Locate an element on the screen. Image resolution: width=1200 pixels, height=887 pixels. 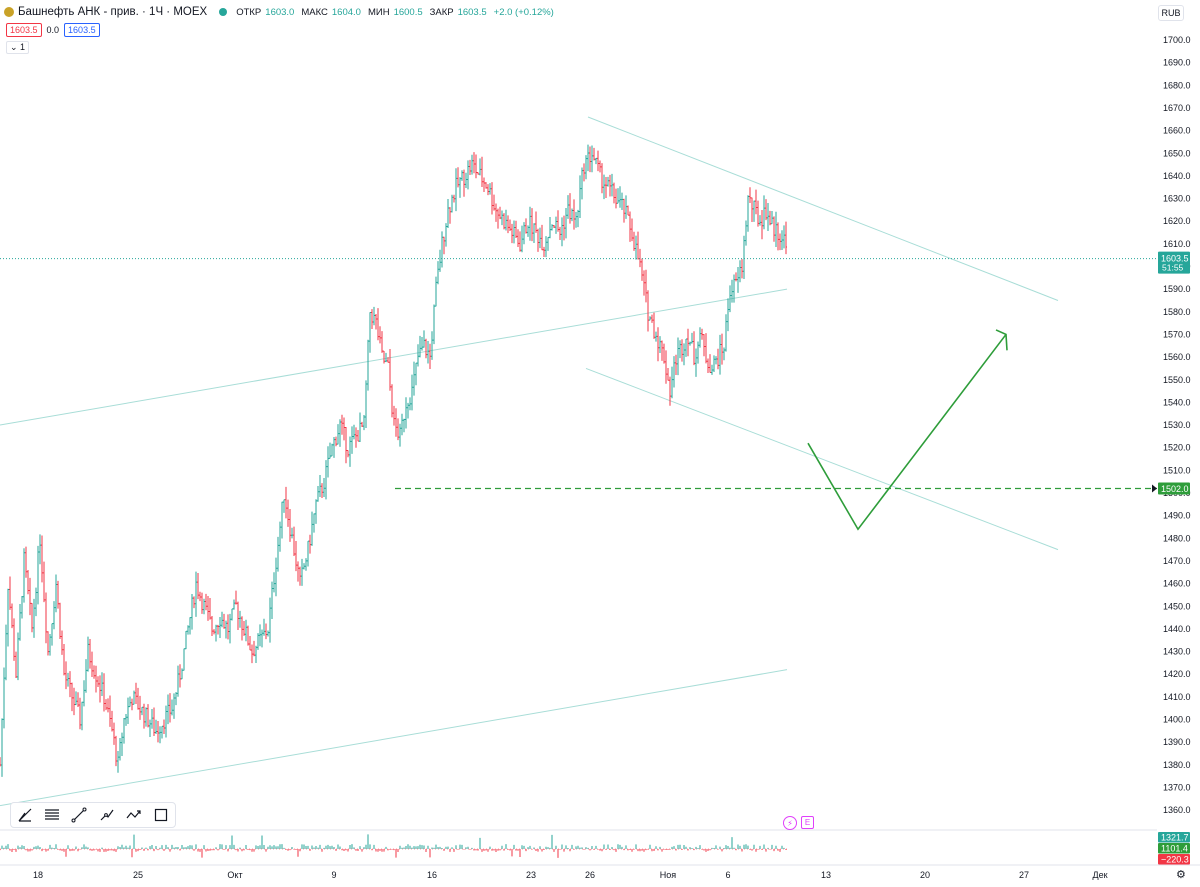
countdown-value: 51:55 is located at coordinates (1173, 268).